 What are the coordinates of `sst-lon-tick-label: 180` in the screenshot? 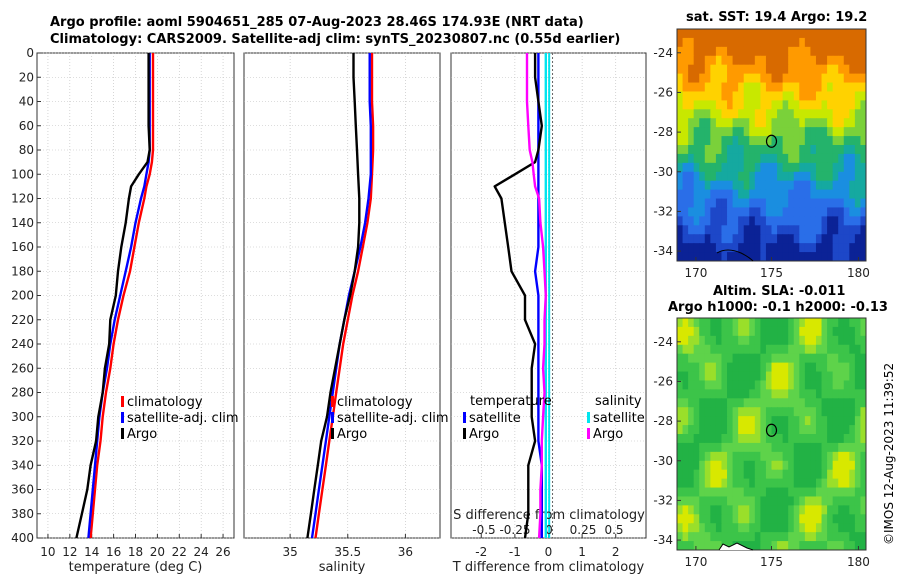 It's located at (858, 273).